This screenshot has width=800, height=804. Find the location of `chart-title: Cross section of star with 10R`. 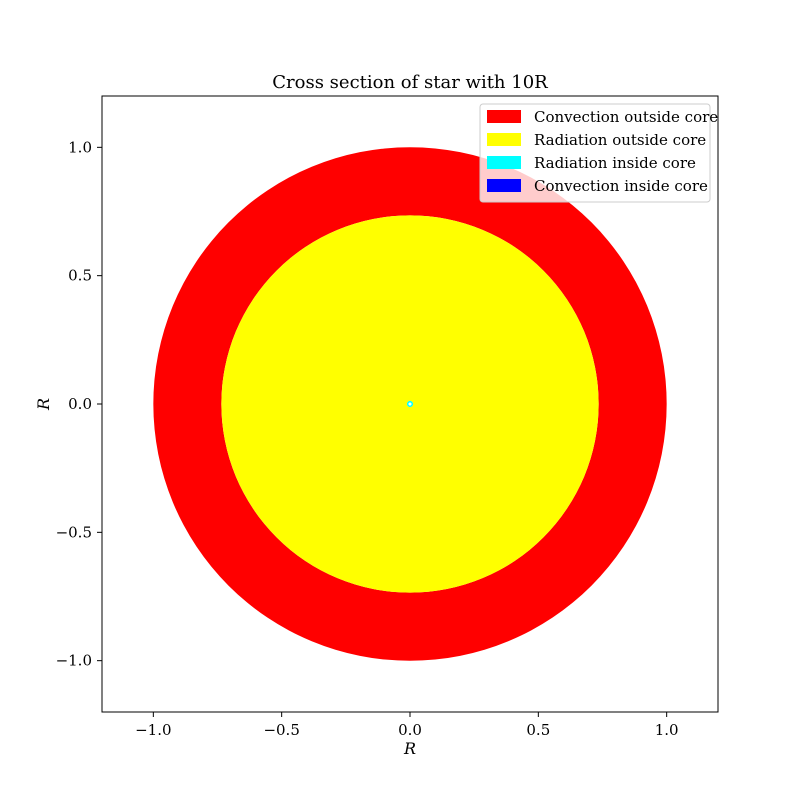

chart-title: Cross section of star with 10R is located at coordinates (410, 82).